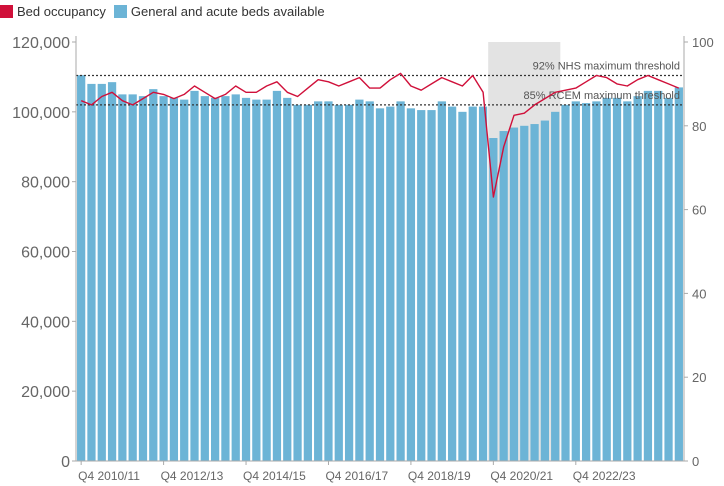  Describe the element at coordinates (6, 11) in the screenshot. I see `legend-swatch-bed-occupancy` at that location.